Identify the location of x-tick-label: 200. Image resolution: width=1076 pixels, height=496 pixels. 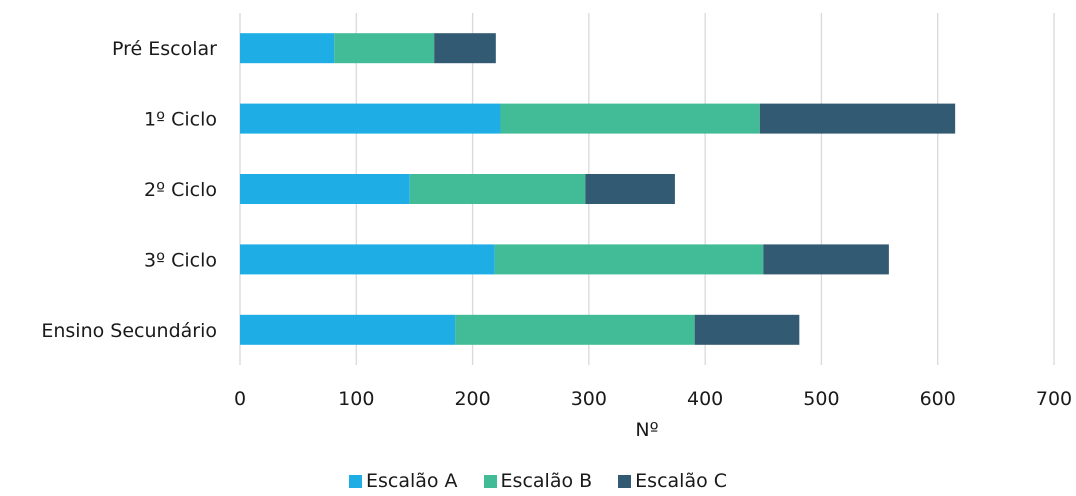
(472, 399).